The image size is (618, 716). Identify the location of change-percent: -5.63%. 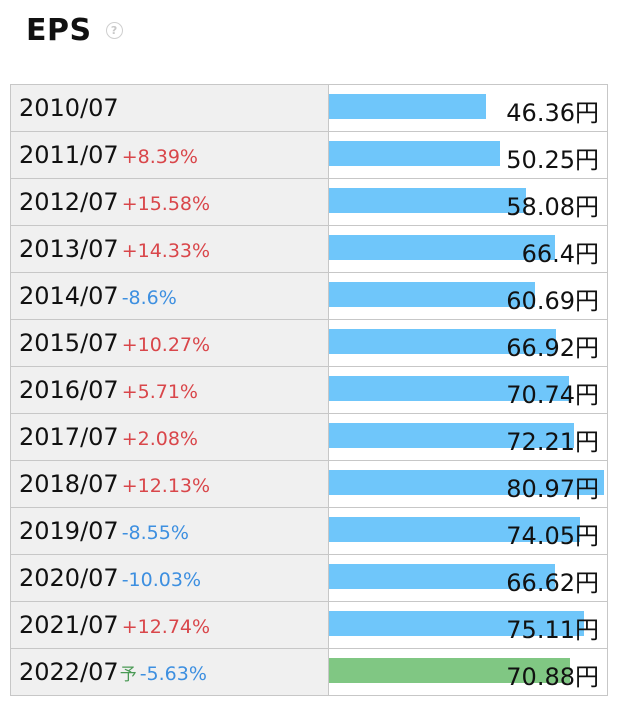
(173, 674).